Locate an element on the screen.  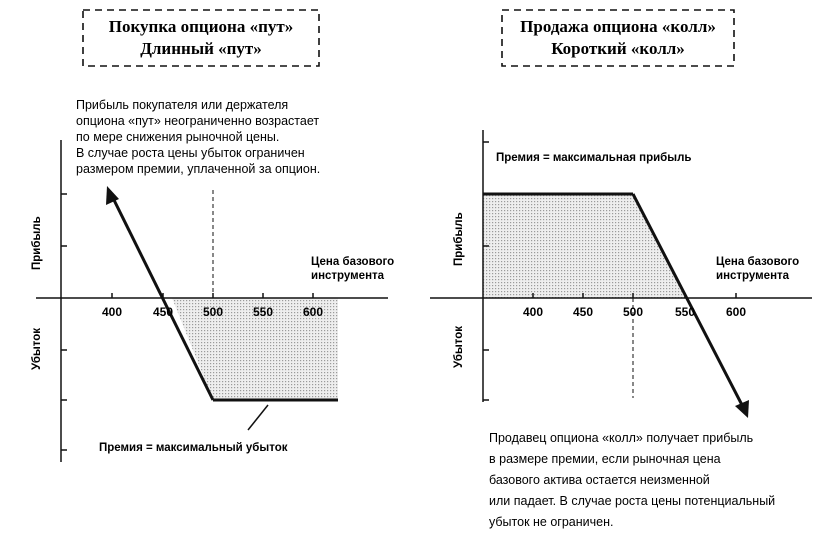
right-payoff-line is located at coordinates (687, 299).